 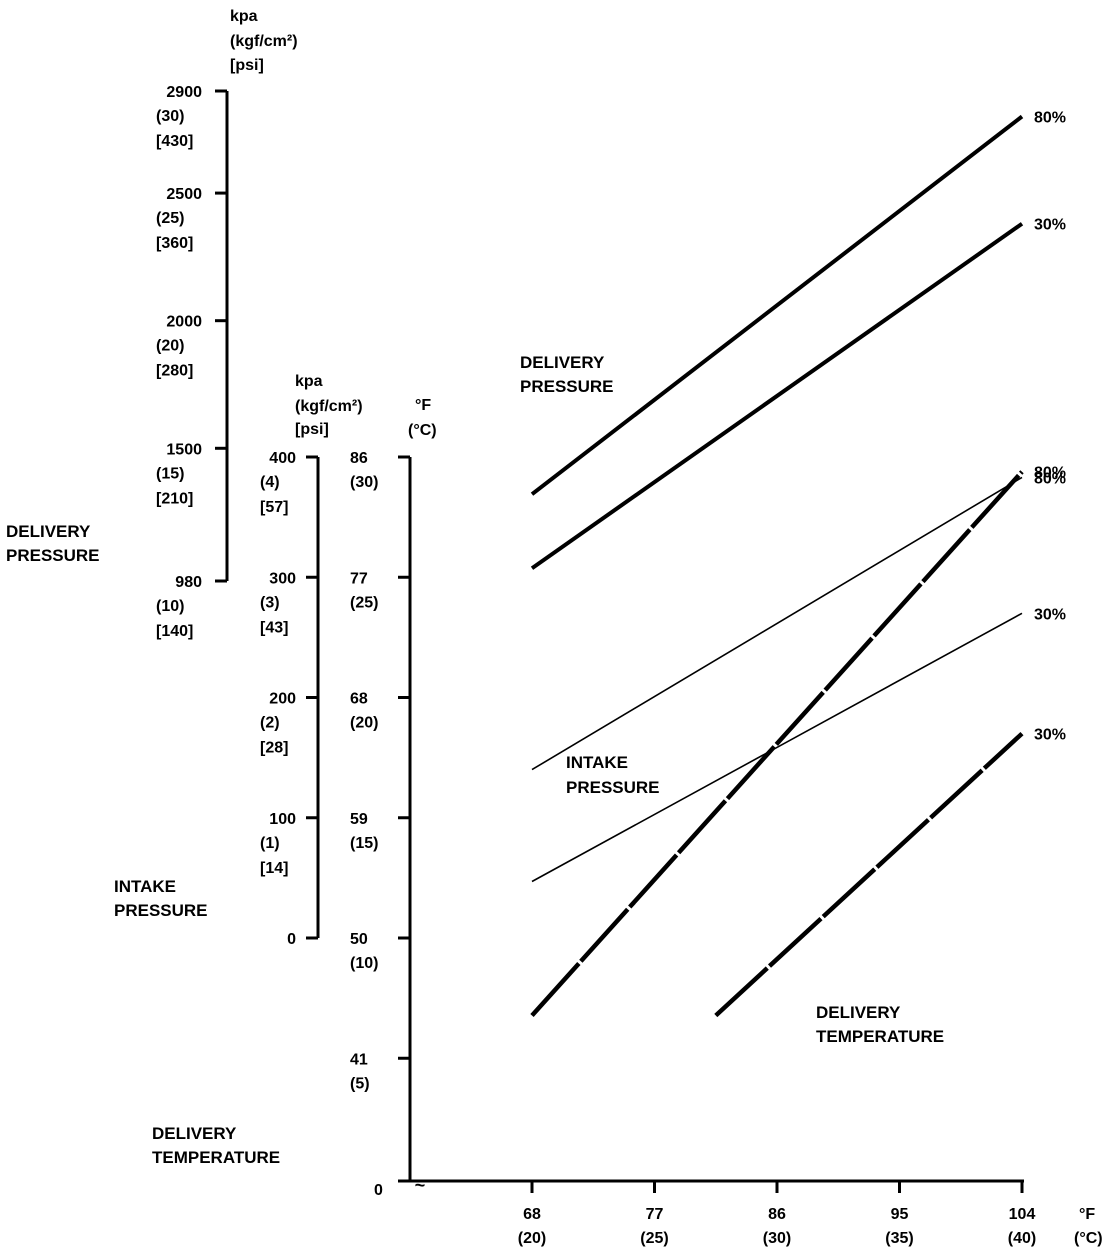 What do you see at coordinates (184, 449) in the screenshot?
I see `delivery-pressure-tick-kpa: 1500` at bounding box center [184, 449].